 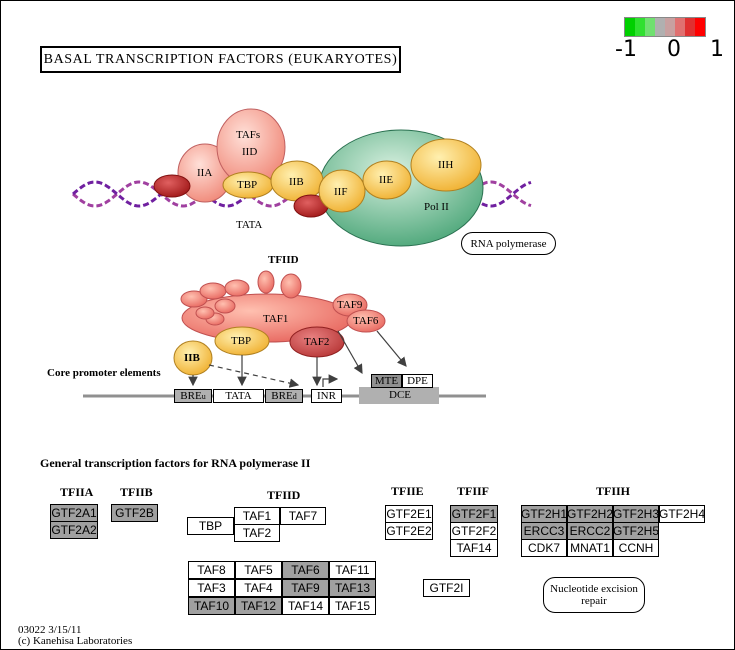 I want to click on gene-taf3: TAF3, so click(x=211, y=588).